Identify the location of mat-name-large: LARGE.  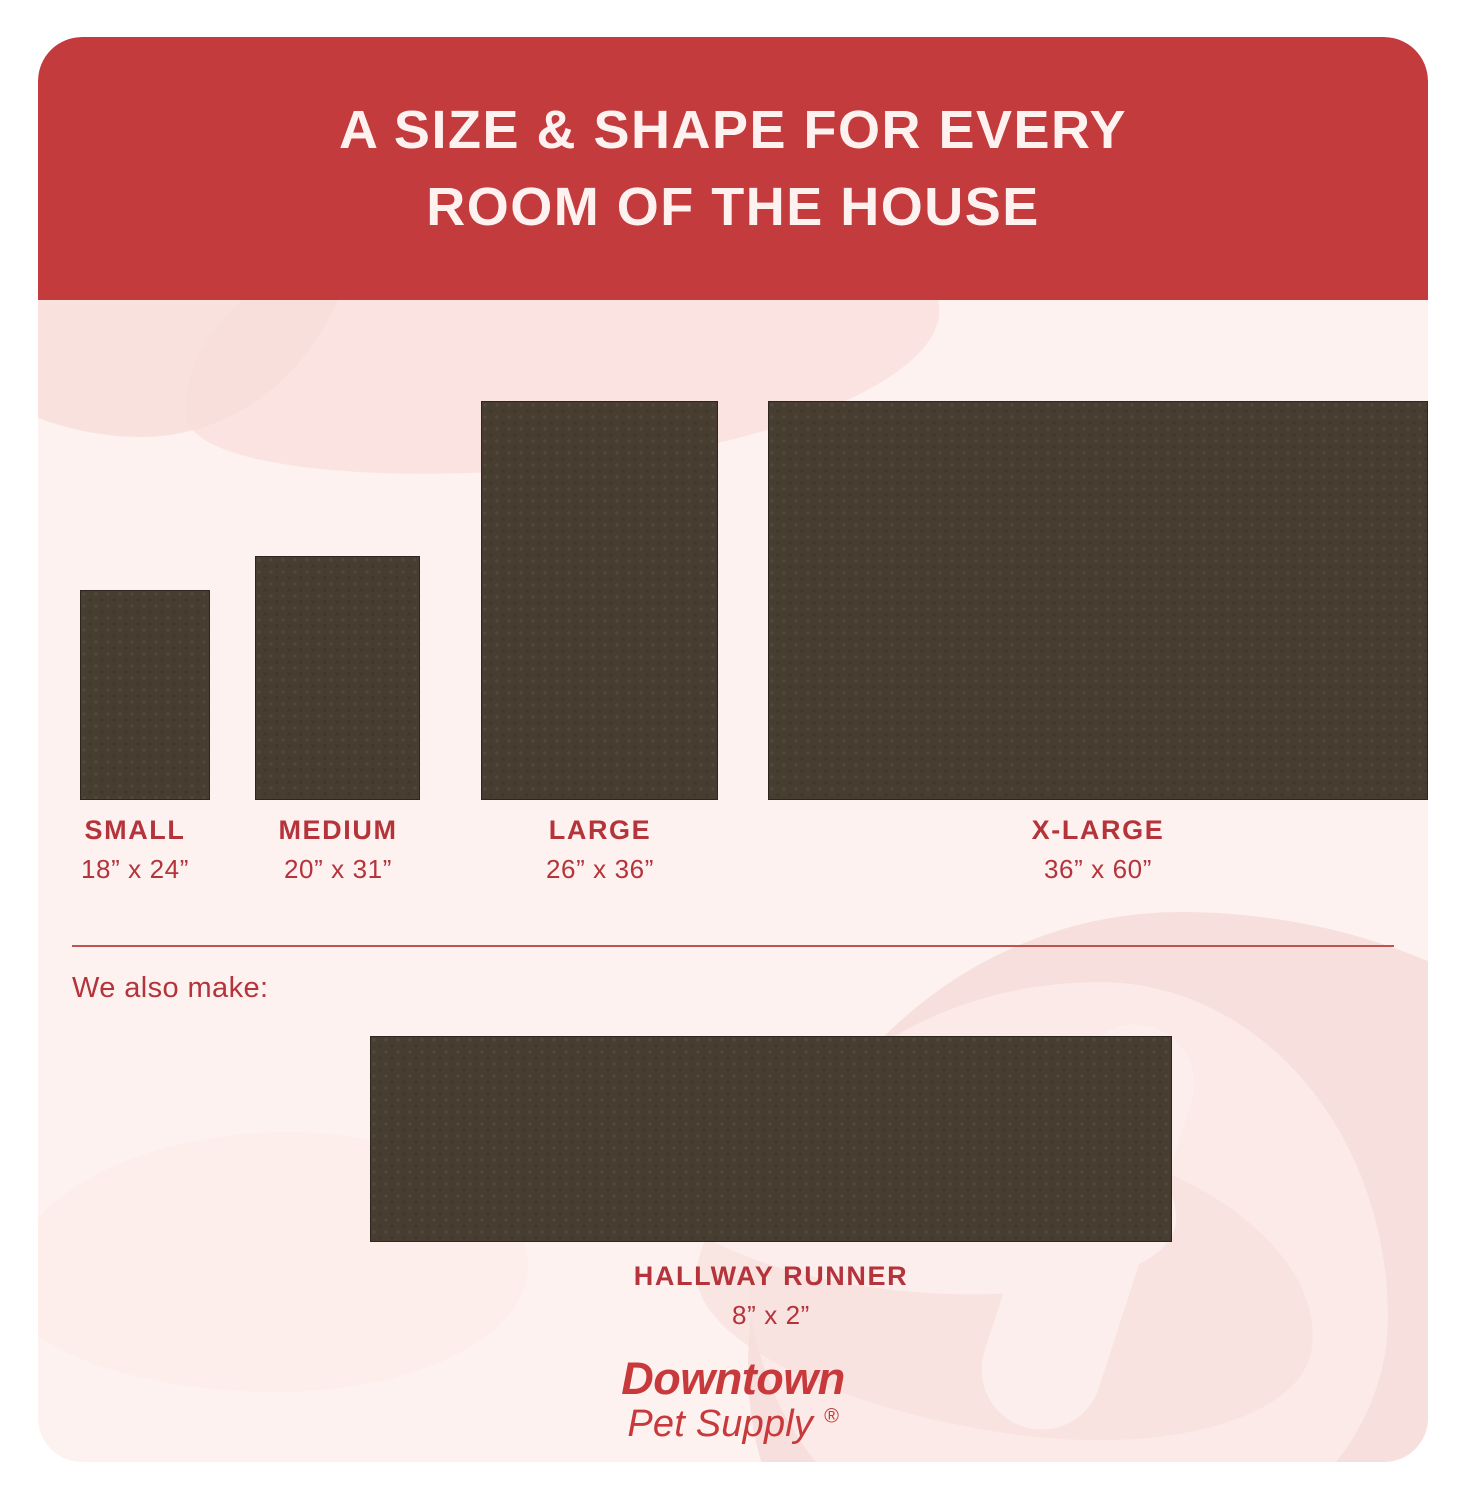
(600, 830).